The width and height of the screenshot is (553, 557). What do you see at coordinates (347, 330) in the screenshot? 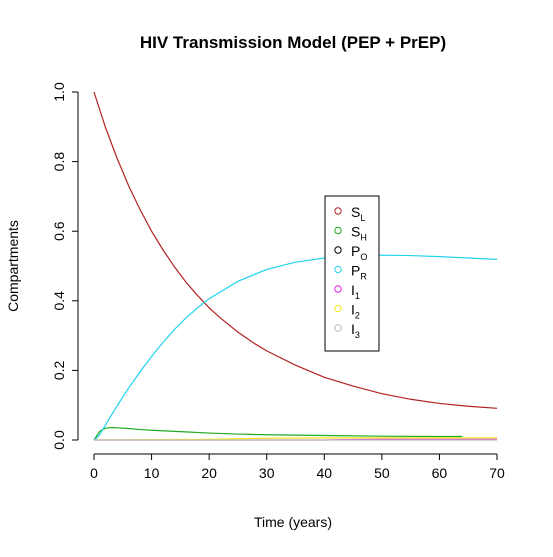
I see `legend-item-i3: I3` at bounding box center [347, 330].